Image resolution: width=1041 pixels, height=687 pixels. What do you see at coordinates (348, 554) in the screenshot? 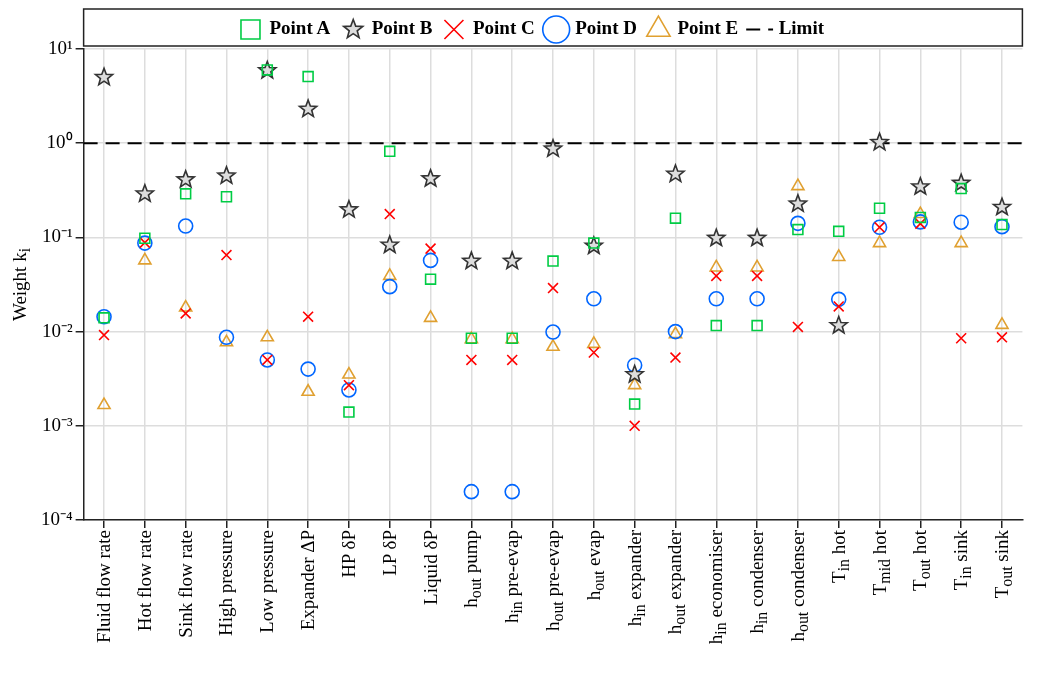
I see `x-tick-label: HP δP` at bounding box center [348, 554].